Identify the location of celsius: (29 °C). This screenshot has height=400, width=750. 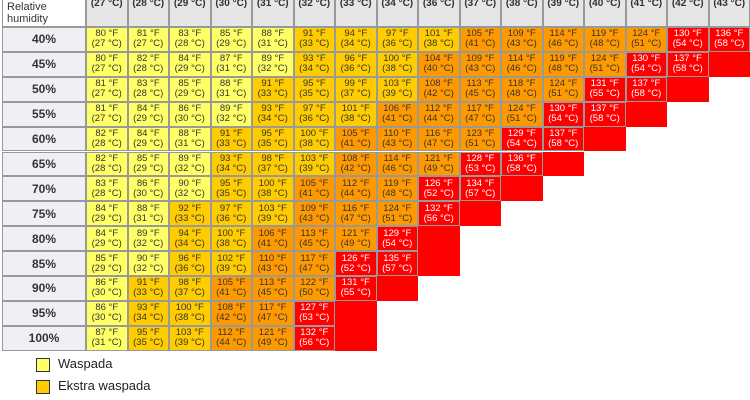
(189, 69).